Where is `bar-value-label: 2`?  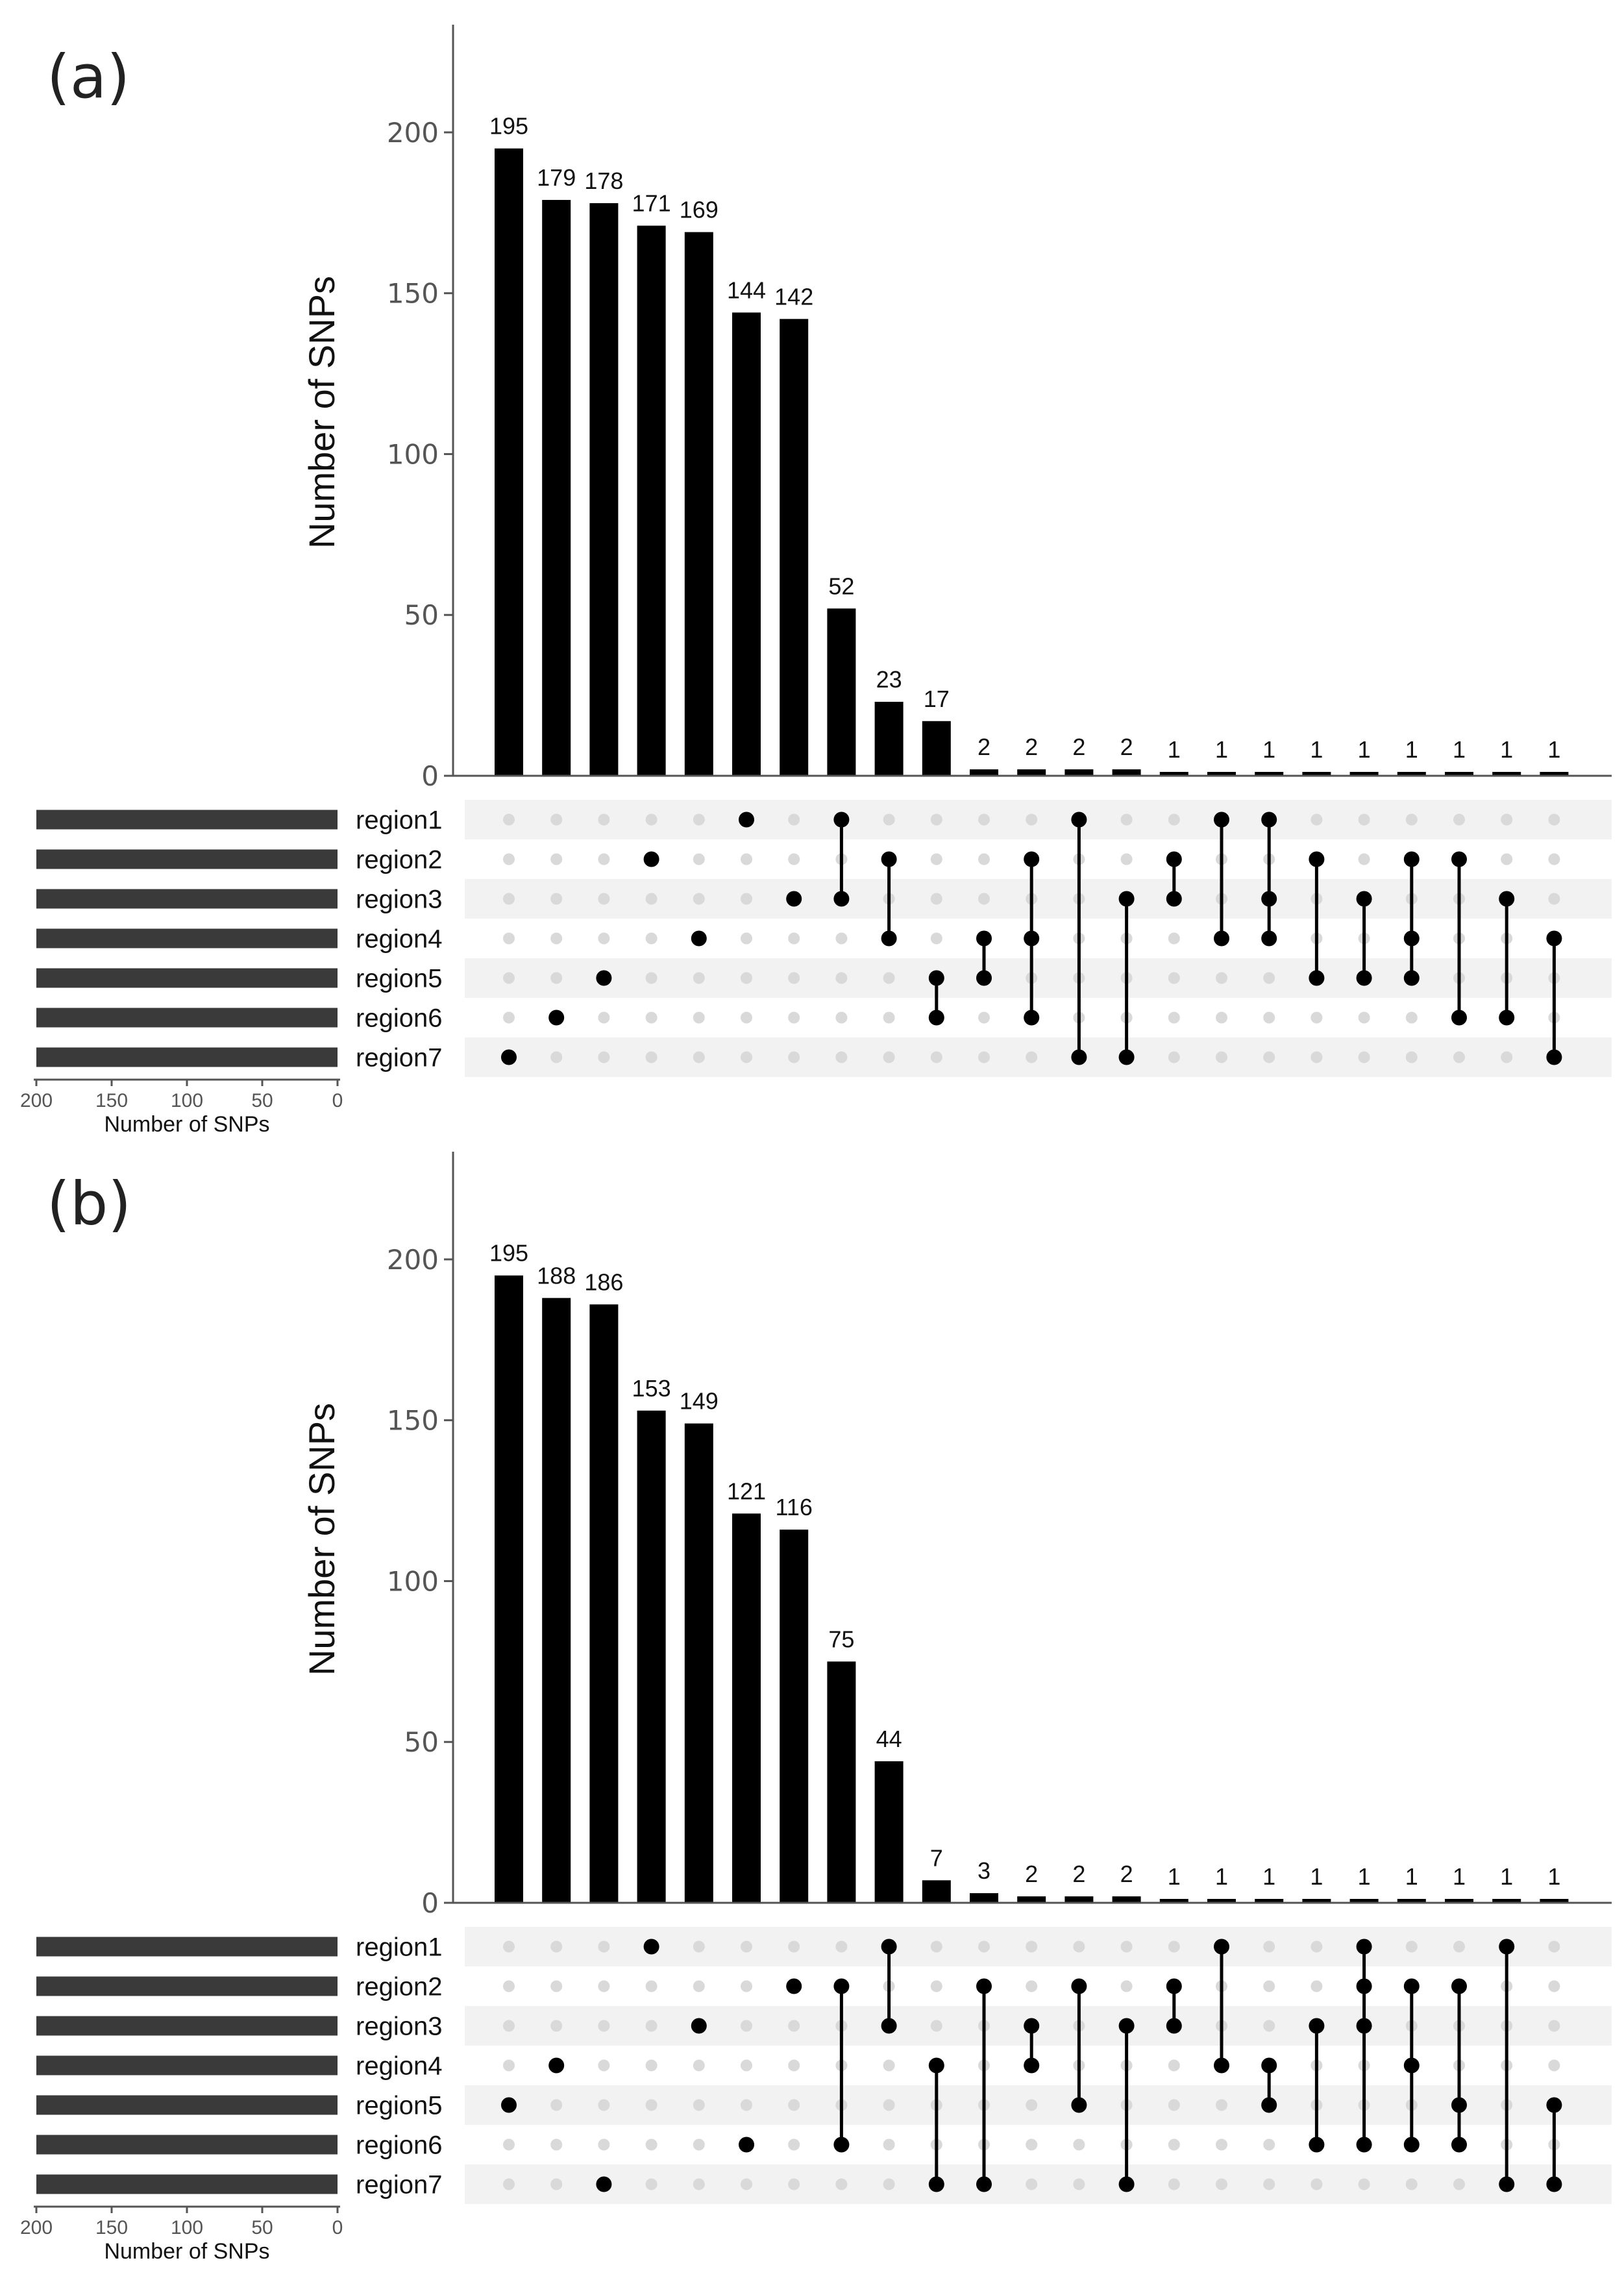
bar-value-label: 2 is located at coordinates (1078, 747).